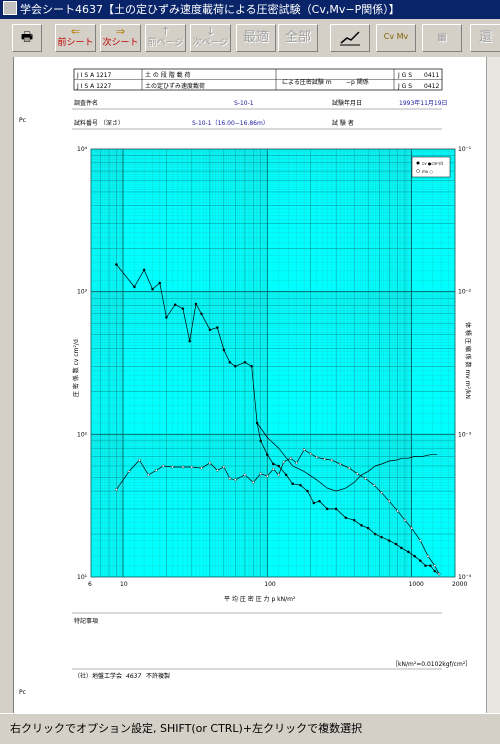 The height and width of the screenshot is (744, 500). What do you see at coordinates (396, 38) in the screenshot?
I see `cv-mv-button: Cv Mv` at bounding box center [396, 38].